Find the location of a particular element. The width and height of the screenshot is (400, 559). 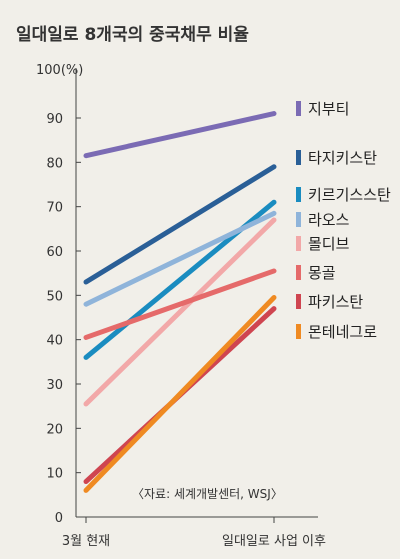

legend-item: 파키스탄 is located at coordinates (329, 302).